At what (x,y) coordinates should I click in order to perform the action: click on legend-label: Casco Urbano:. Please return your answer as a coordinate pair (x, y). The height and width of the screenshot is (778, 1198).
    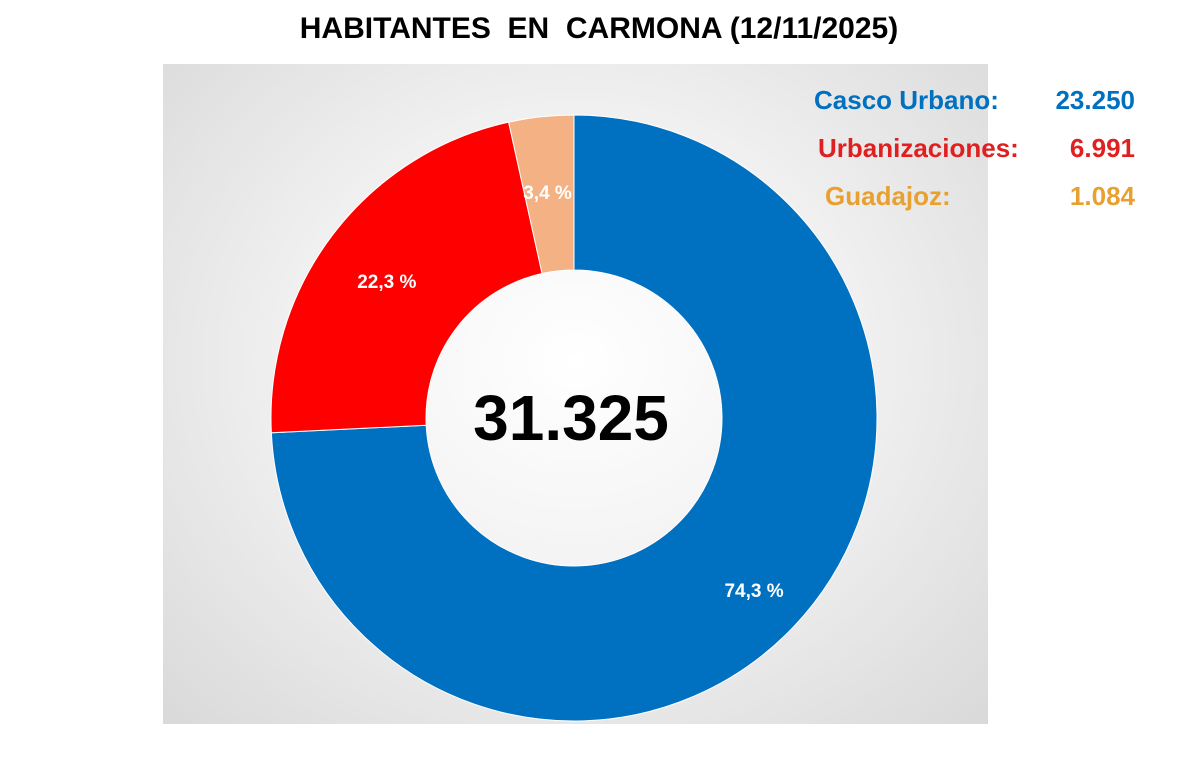
    Looking at the image, I should click on (906, 100).